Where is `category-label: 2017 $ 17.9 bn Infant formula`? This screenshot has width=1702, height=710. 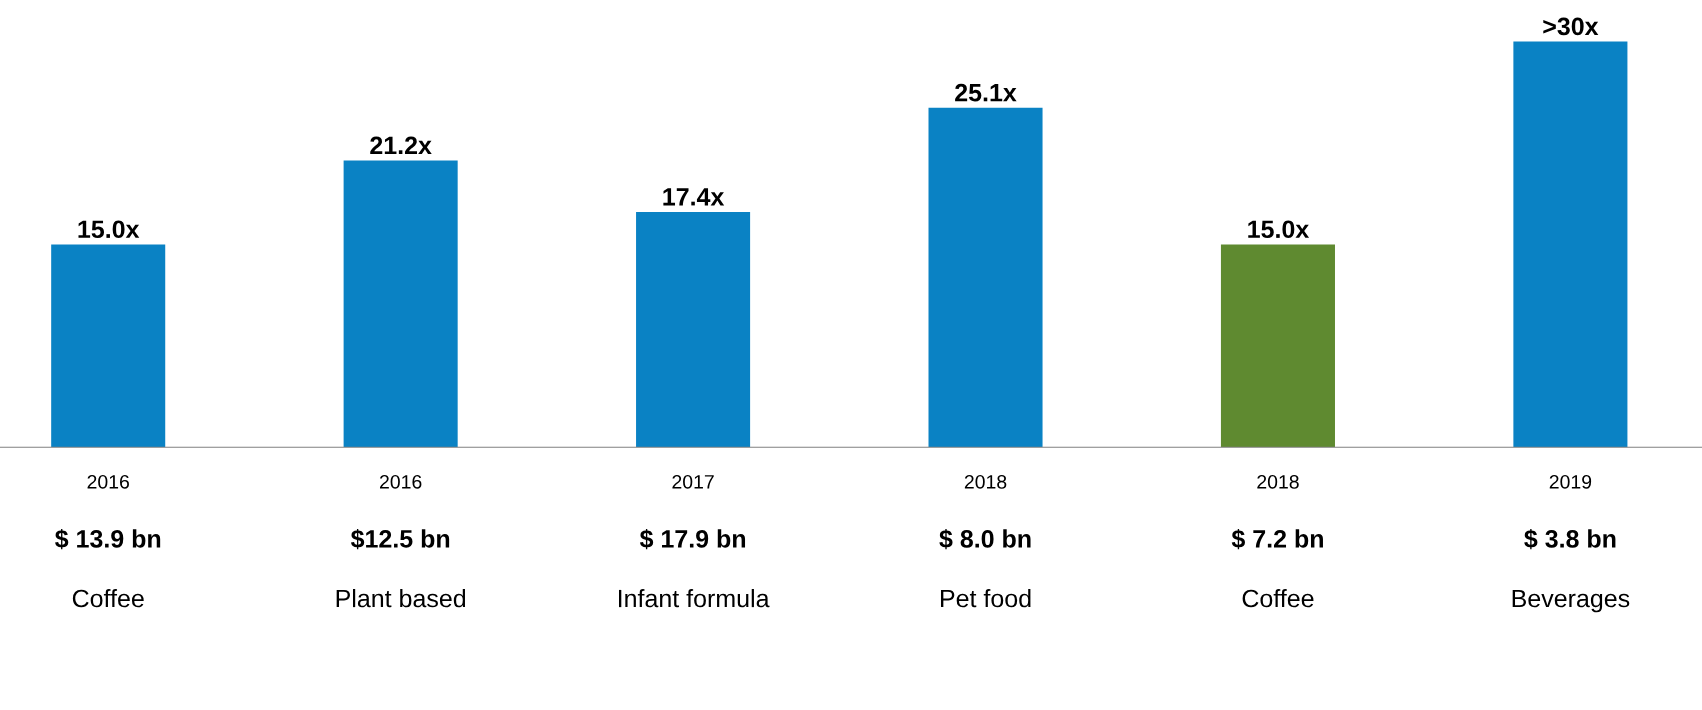
category-label: 2017 $ 17.9 bn Infant formula is located at coordinates (694, 541).